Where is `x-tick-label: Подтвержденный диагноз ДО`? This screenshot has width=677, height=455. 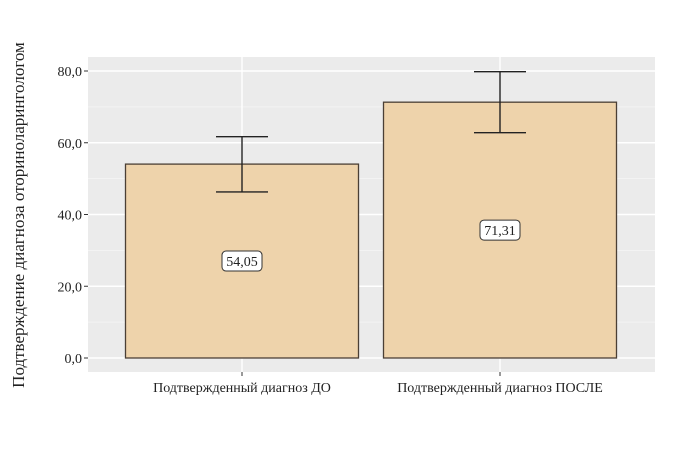
x-tick-label: Подтвержденный диагноз ДО is located at coordinates (242, 388).